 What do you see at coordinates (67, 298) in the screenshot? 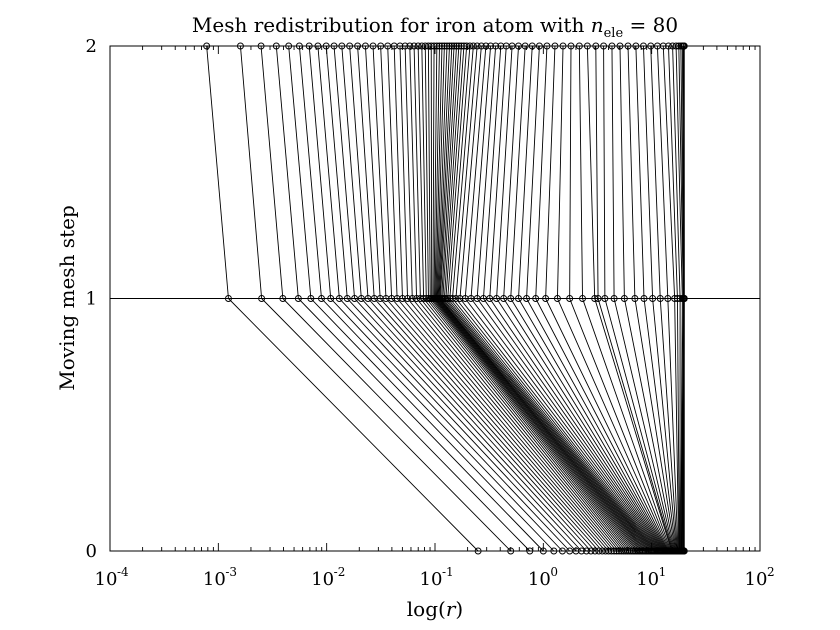
I see `y-axis-label: Moving mesh step` at bounding box center [67, 298].